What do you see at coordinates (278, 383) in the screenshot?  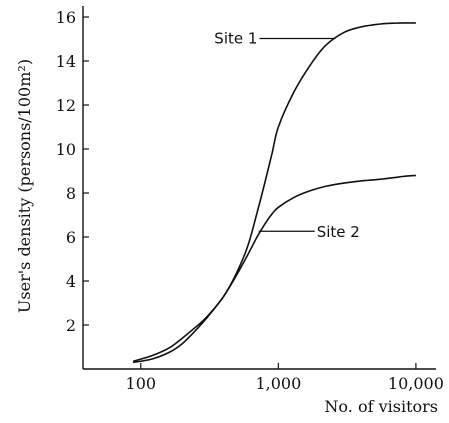 I see `x-tick-label: 1,000` at bounding box center [278, 383].